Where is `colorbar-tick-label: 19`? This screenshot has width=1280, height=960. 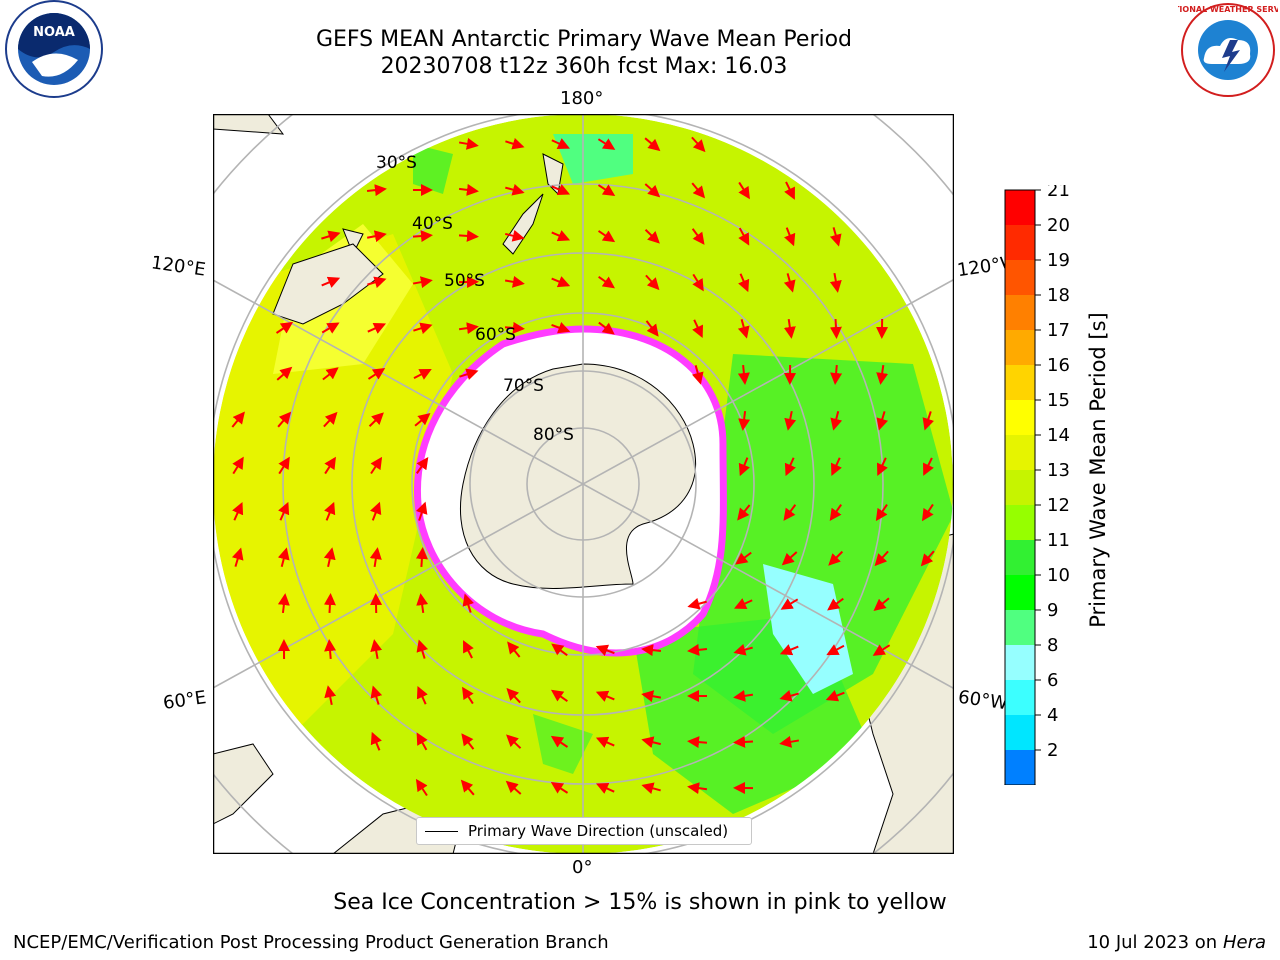
colorbar-tick-label: 19 is located at coordinates (1058, 260).